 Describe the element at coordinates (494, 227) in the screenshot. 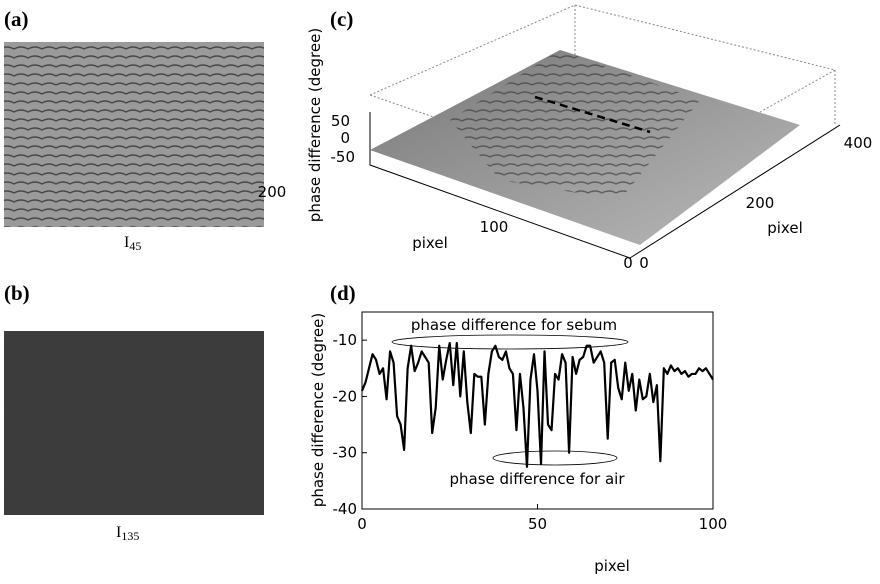

I see `left-tick-label: 100` at that location.